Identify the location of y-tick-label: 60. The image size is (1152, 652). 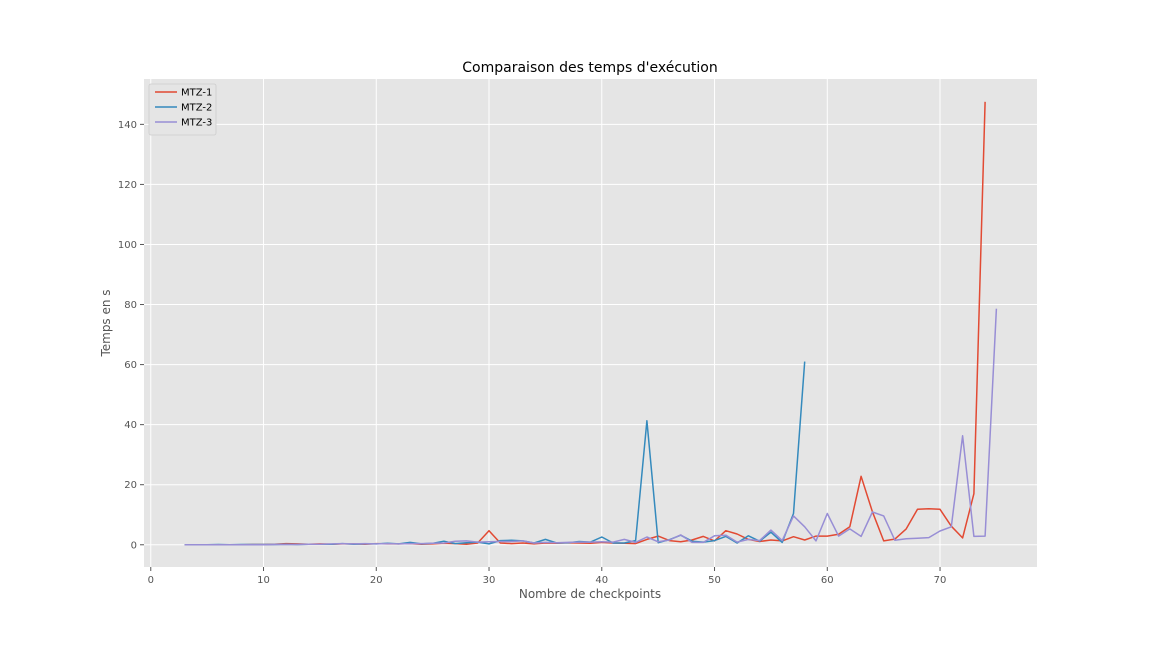
(130, 365).